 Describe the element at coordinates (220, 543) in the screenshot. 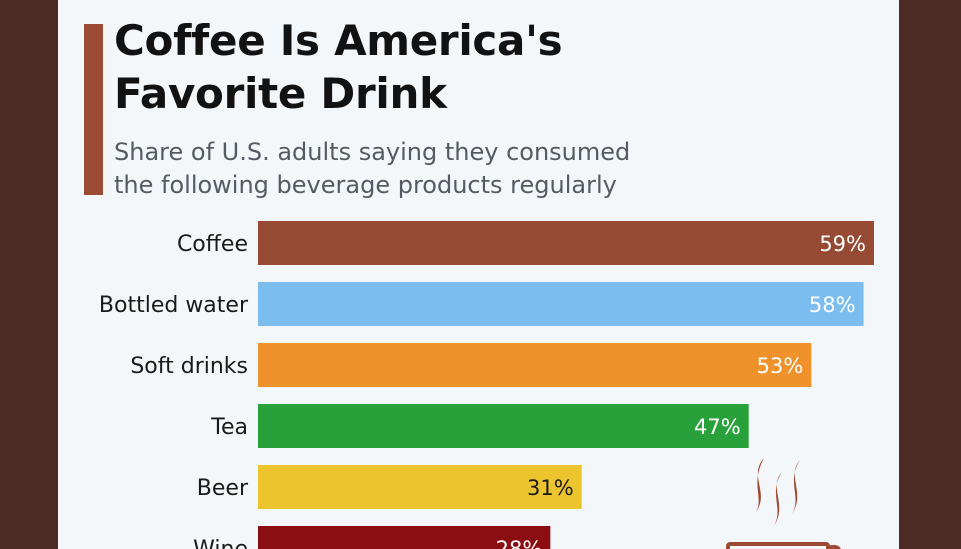

I see `category-label: Wine` at that location.